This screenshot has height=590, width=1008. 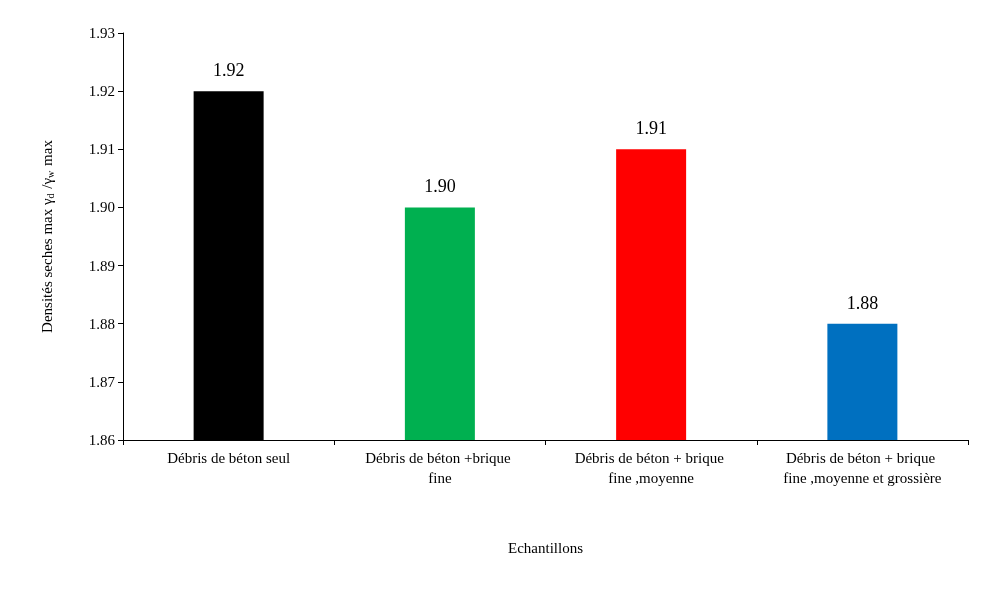 I want to click on x-axis-title: Echantillons, so click(x=546, y=547).